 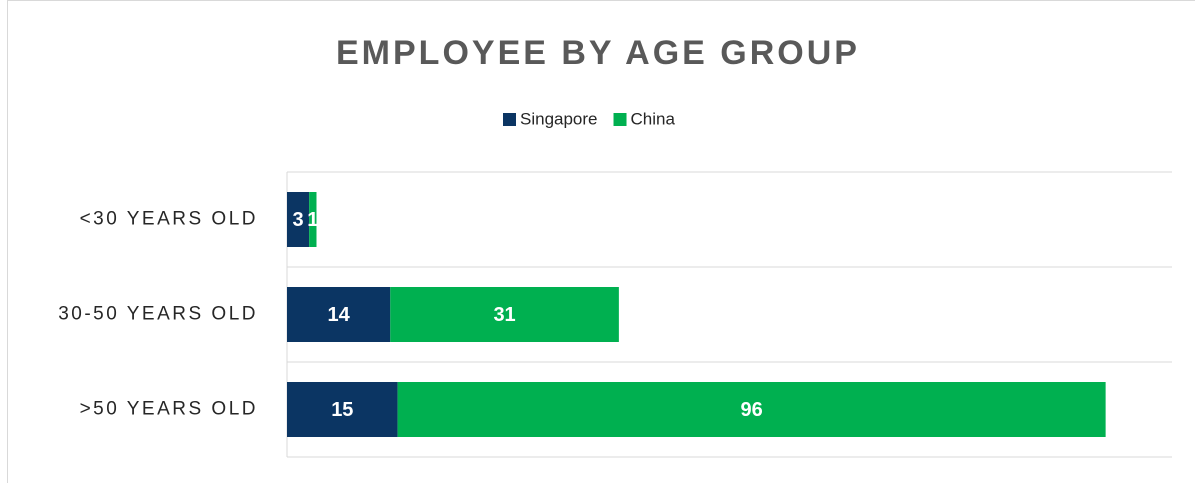 What do you see at coordinates (169, 409) in the screenshot?
I see `y-tick-label: >50 YEARS OLD` at bounding box center [169, 409].